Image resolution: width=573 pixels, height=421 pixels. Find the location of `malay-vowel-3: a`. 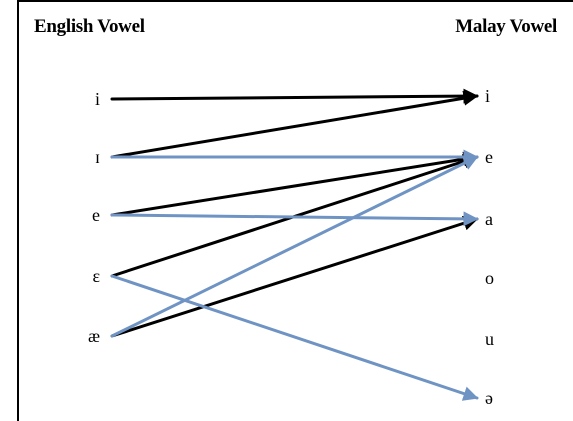

malay-vowel-3: a is located at coordinates (489, 219).